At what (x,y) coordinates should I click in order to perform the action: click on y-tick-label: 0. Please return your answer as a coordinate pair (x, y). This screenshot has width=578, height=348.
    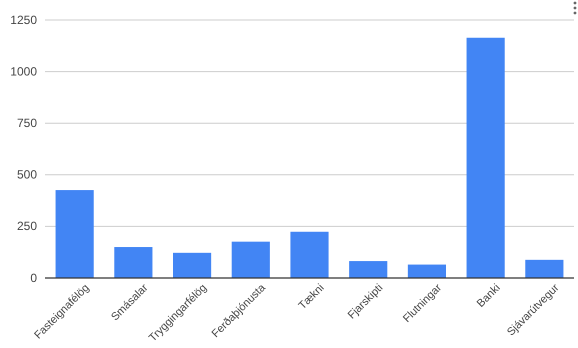
    Looking at the image, I should click on (34, 277).